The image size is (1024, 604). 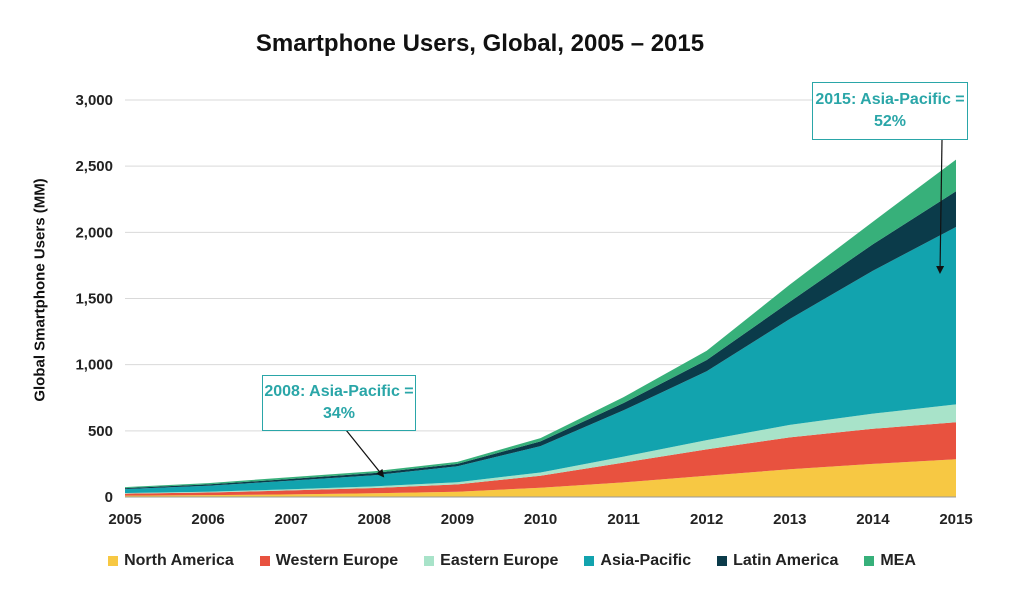 I want to click on legend-item: Asia-Pacific, so click(x=637, y=561).